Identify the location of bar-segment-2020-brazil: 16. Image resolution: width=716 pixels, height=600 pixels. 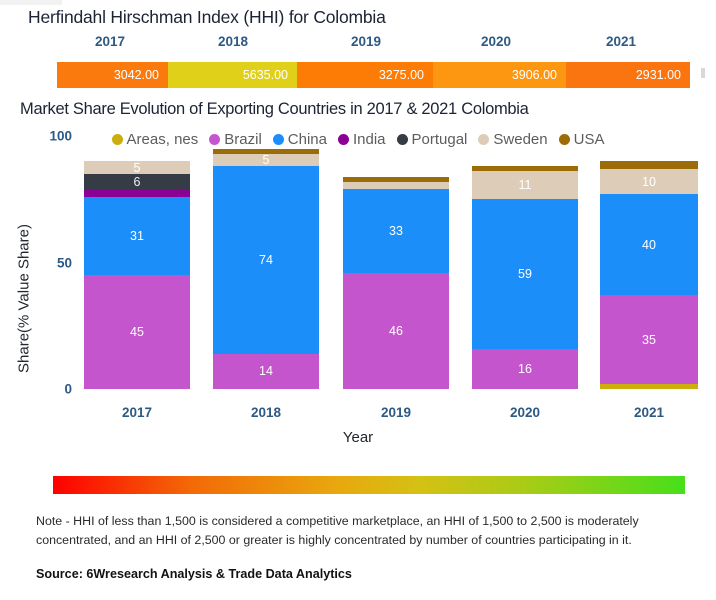
(525, 368).